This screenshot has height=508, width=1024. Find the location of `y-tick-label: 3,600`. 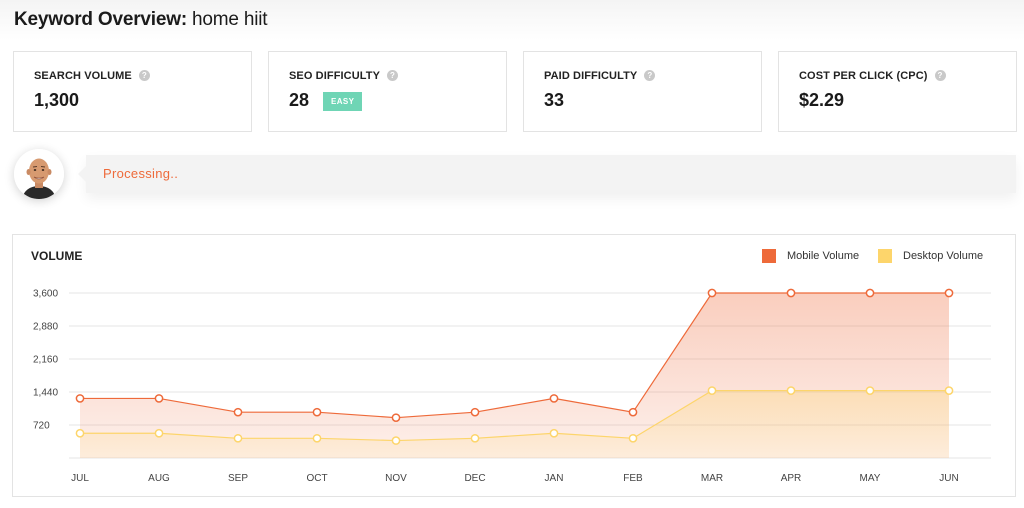

y-tick-label: 3,600 is located at coordinates (45, 294).